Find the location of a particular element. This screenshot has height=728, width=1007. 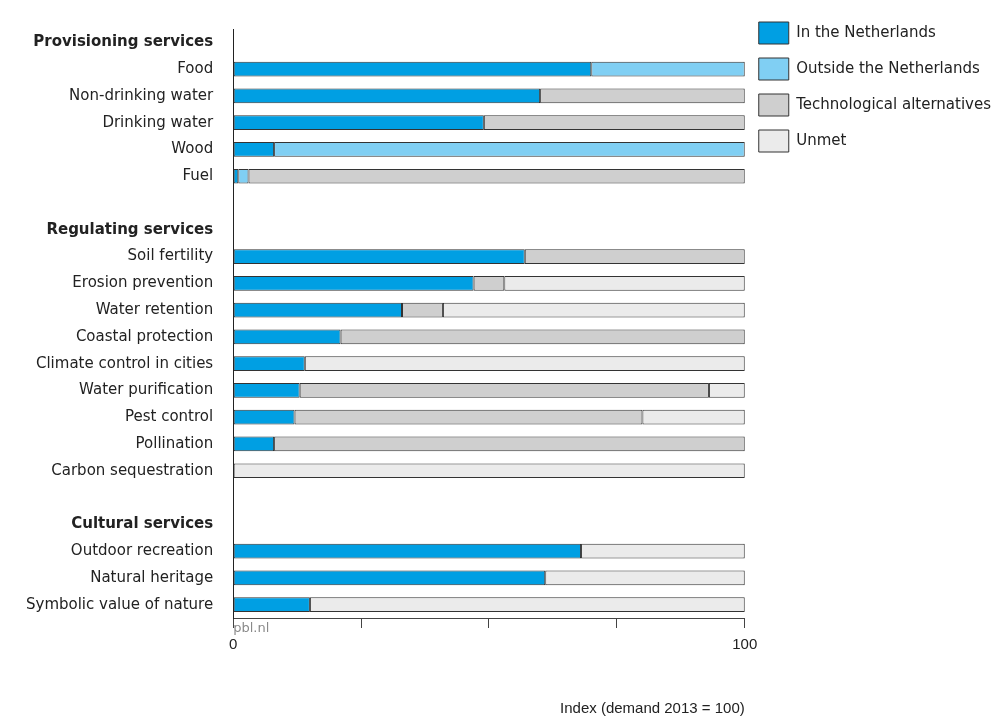

y-tick-label: Water purification is located at coordinates (146, 389).